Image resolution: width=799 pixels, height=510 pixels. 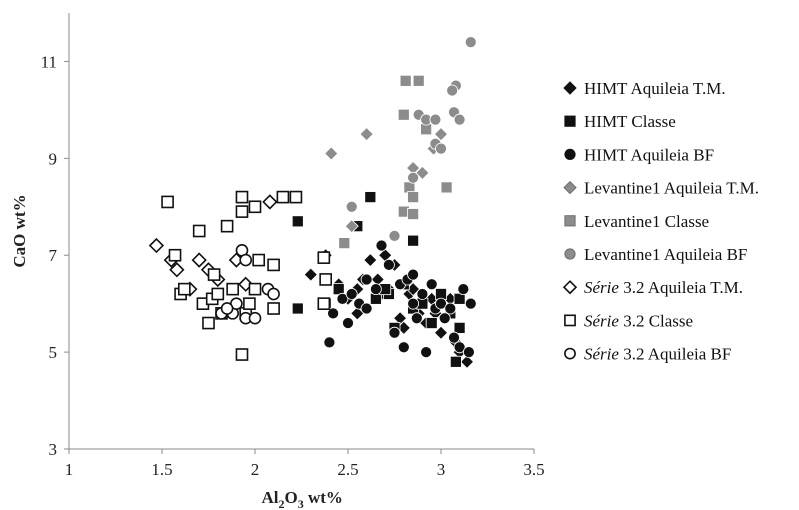 I want to click on x-axis-title-tail: wt%, so click(x=323, y=497).